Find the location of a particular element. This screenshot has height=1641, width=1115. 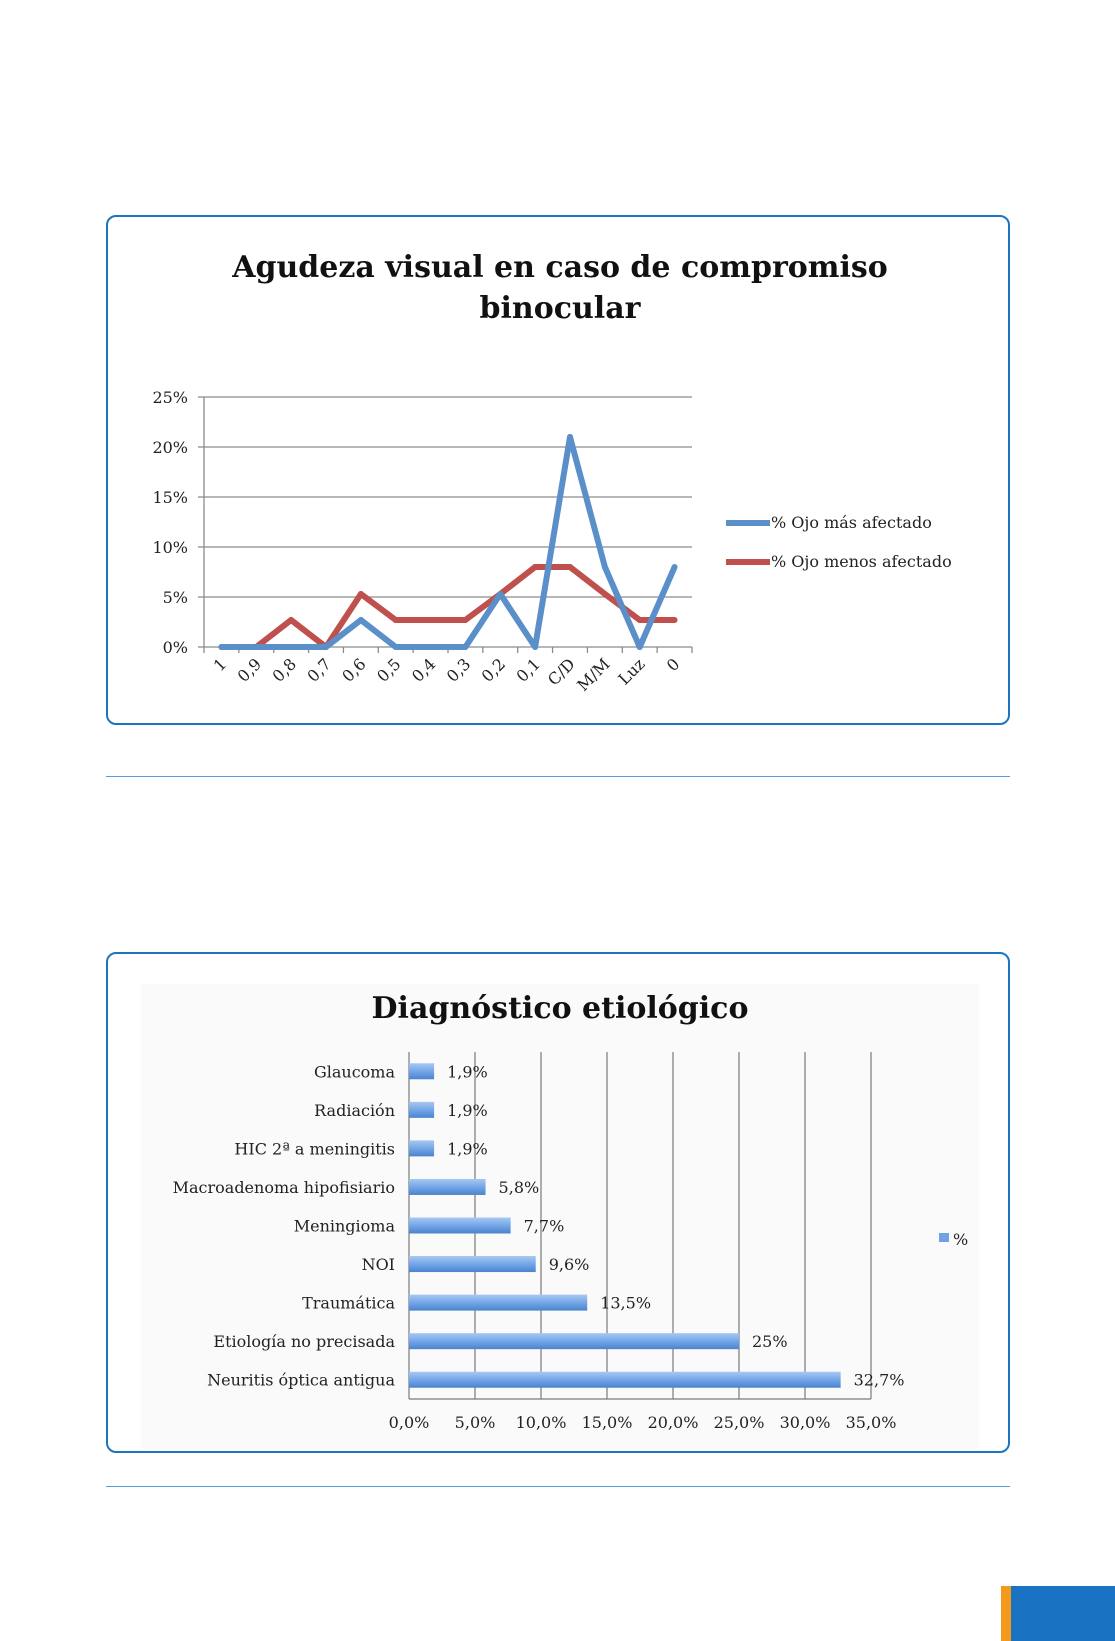

x-tick-label: 10,0% is located at coordinates (541, 1422).